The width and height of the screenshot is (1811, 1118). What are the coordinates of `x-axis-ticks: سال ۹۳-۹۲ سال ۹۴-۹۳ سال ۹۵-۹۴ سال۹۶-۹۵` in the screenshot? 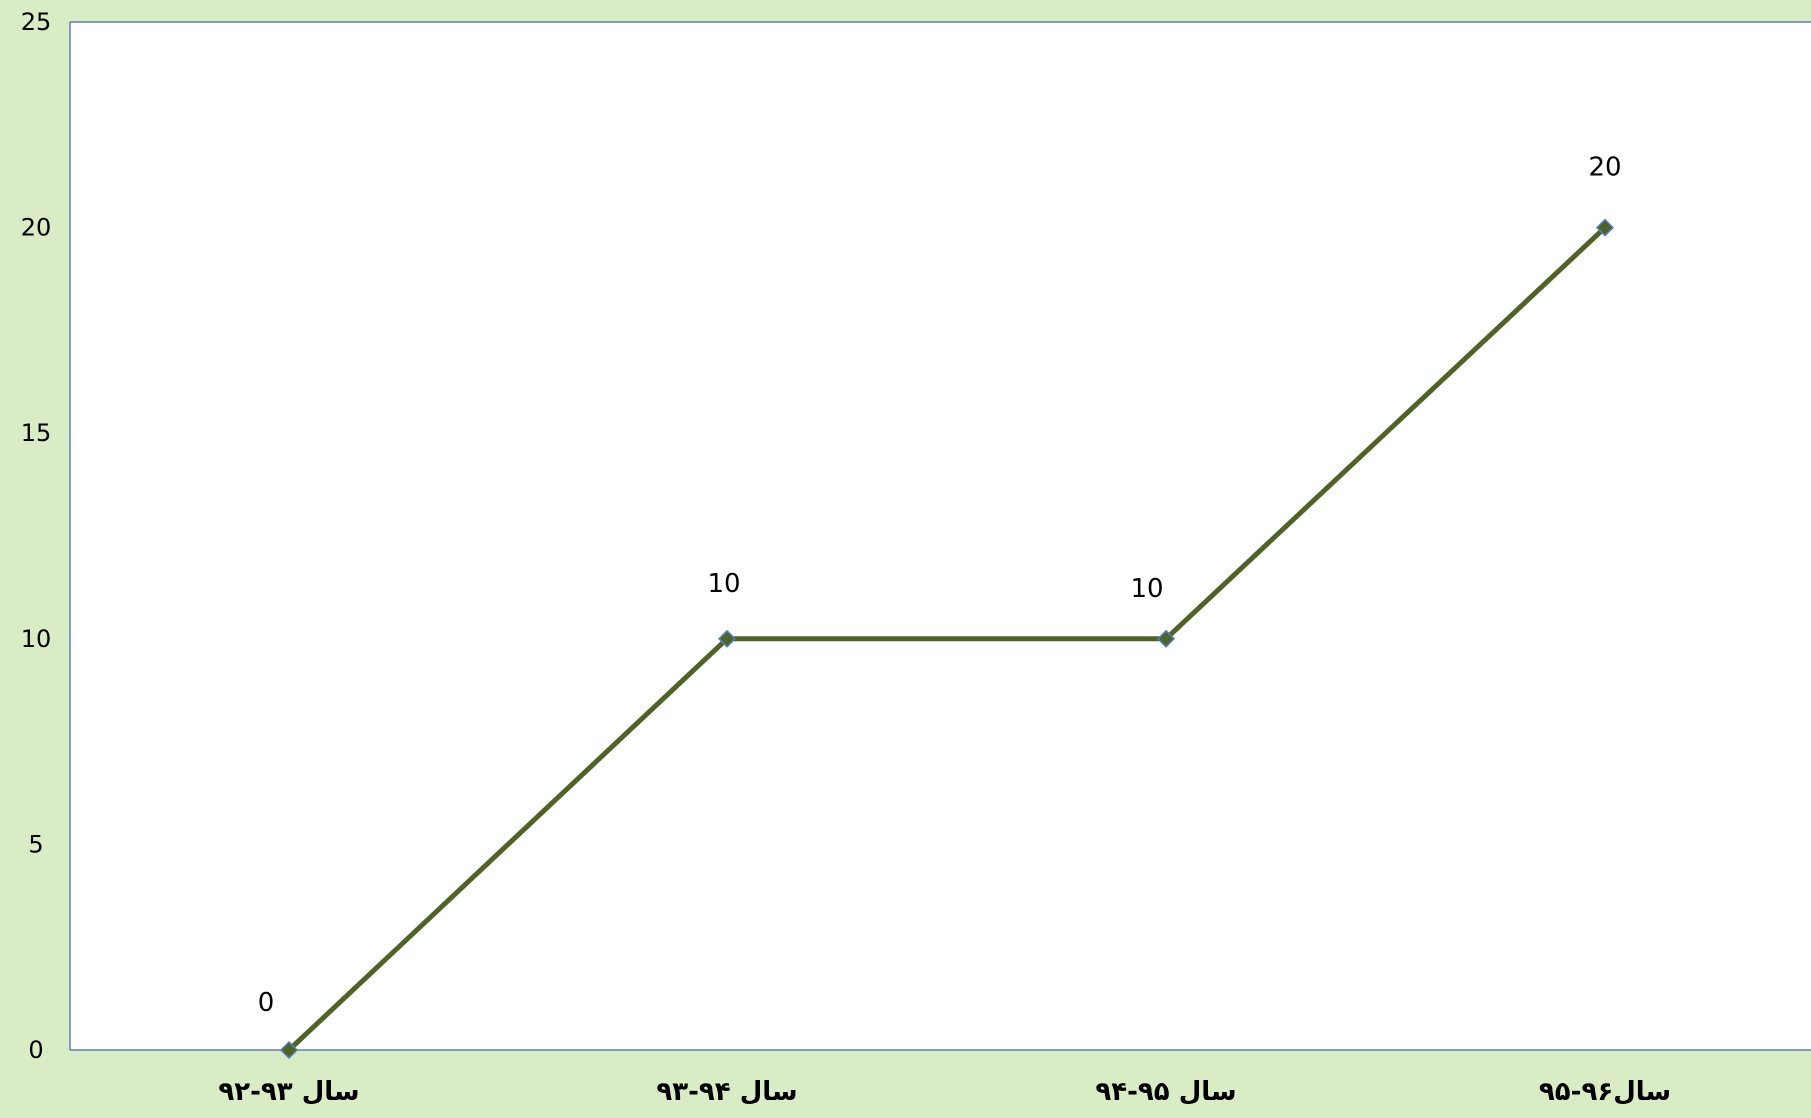 It's located at (944, 1092).